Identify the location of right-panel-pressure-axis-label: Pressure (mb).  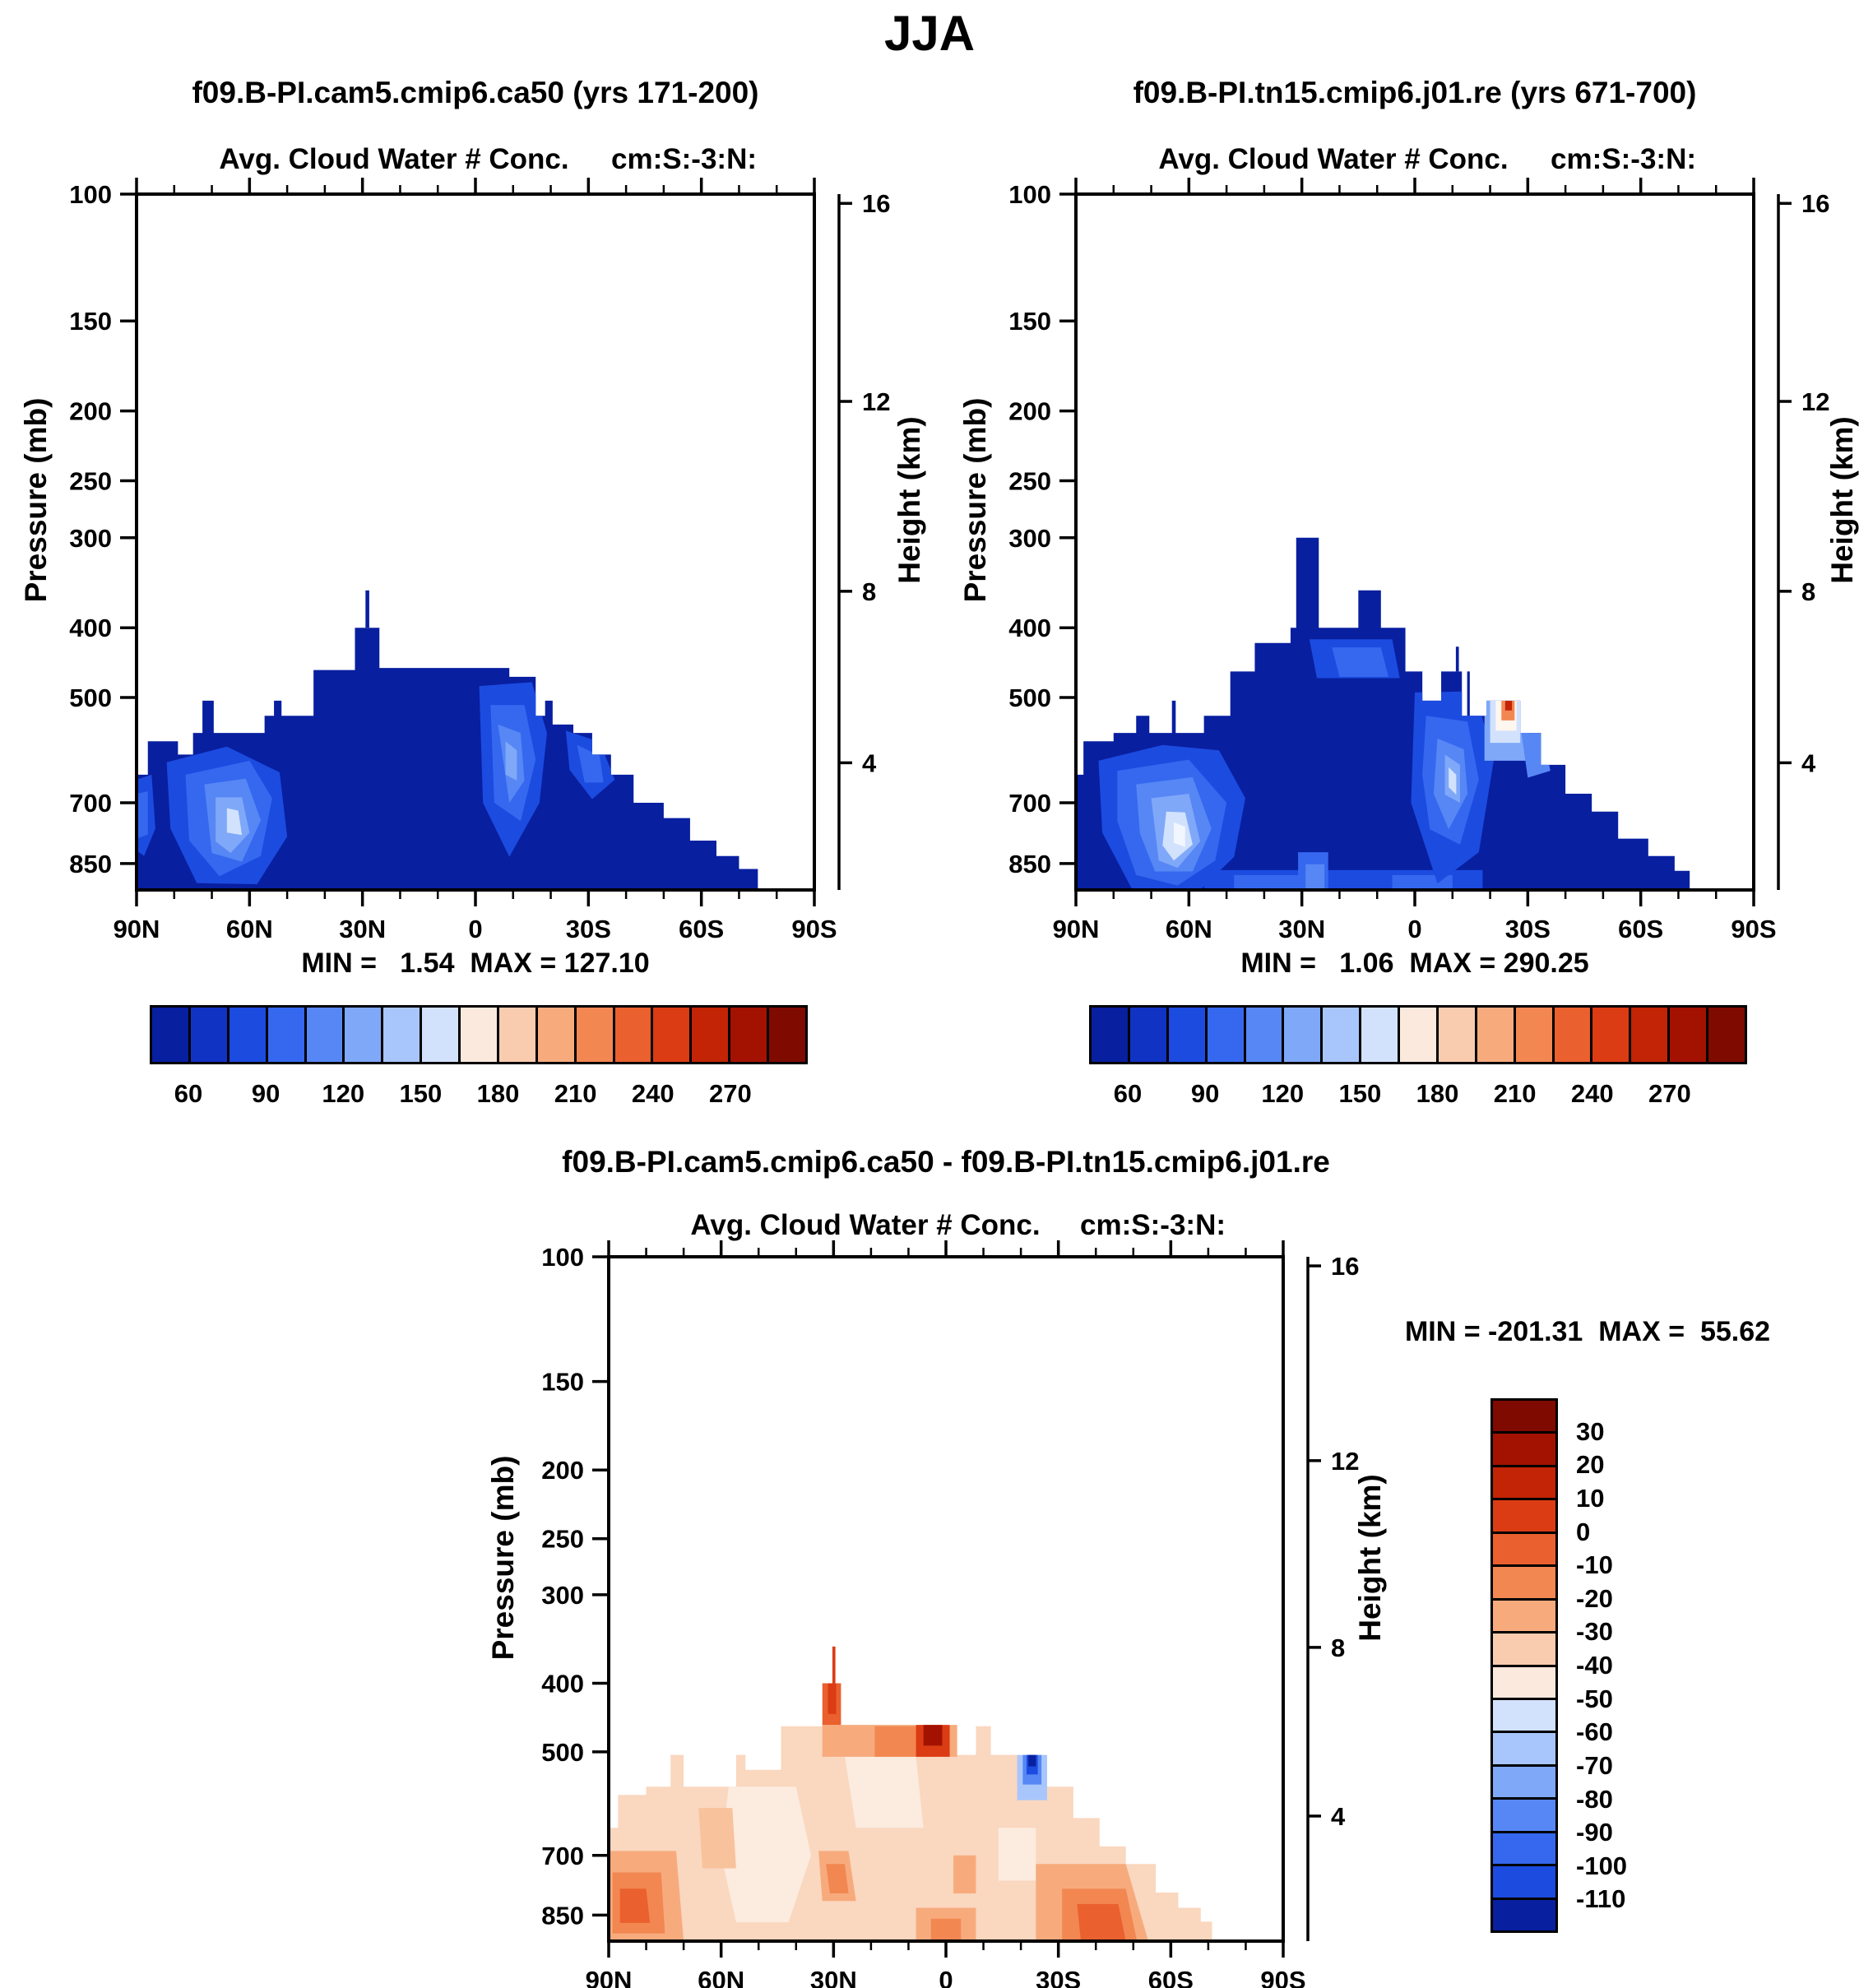
(975, 500).